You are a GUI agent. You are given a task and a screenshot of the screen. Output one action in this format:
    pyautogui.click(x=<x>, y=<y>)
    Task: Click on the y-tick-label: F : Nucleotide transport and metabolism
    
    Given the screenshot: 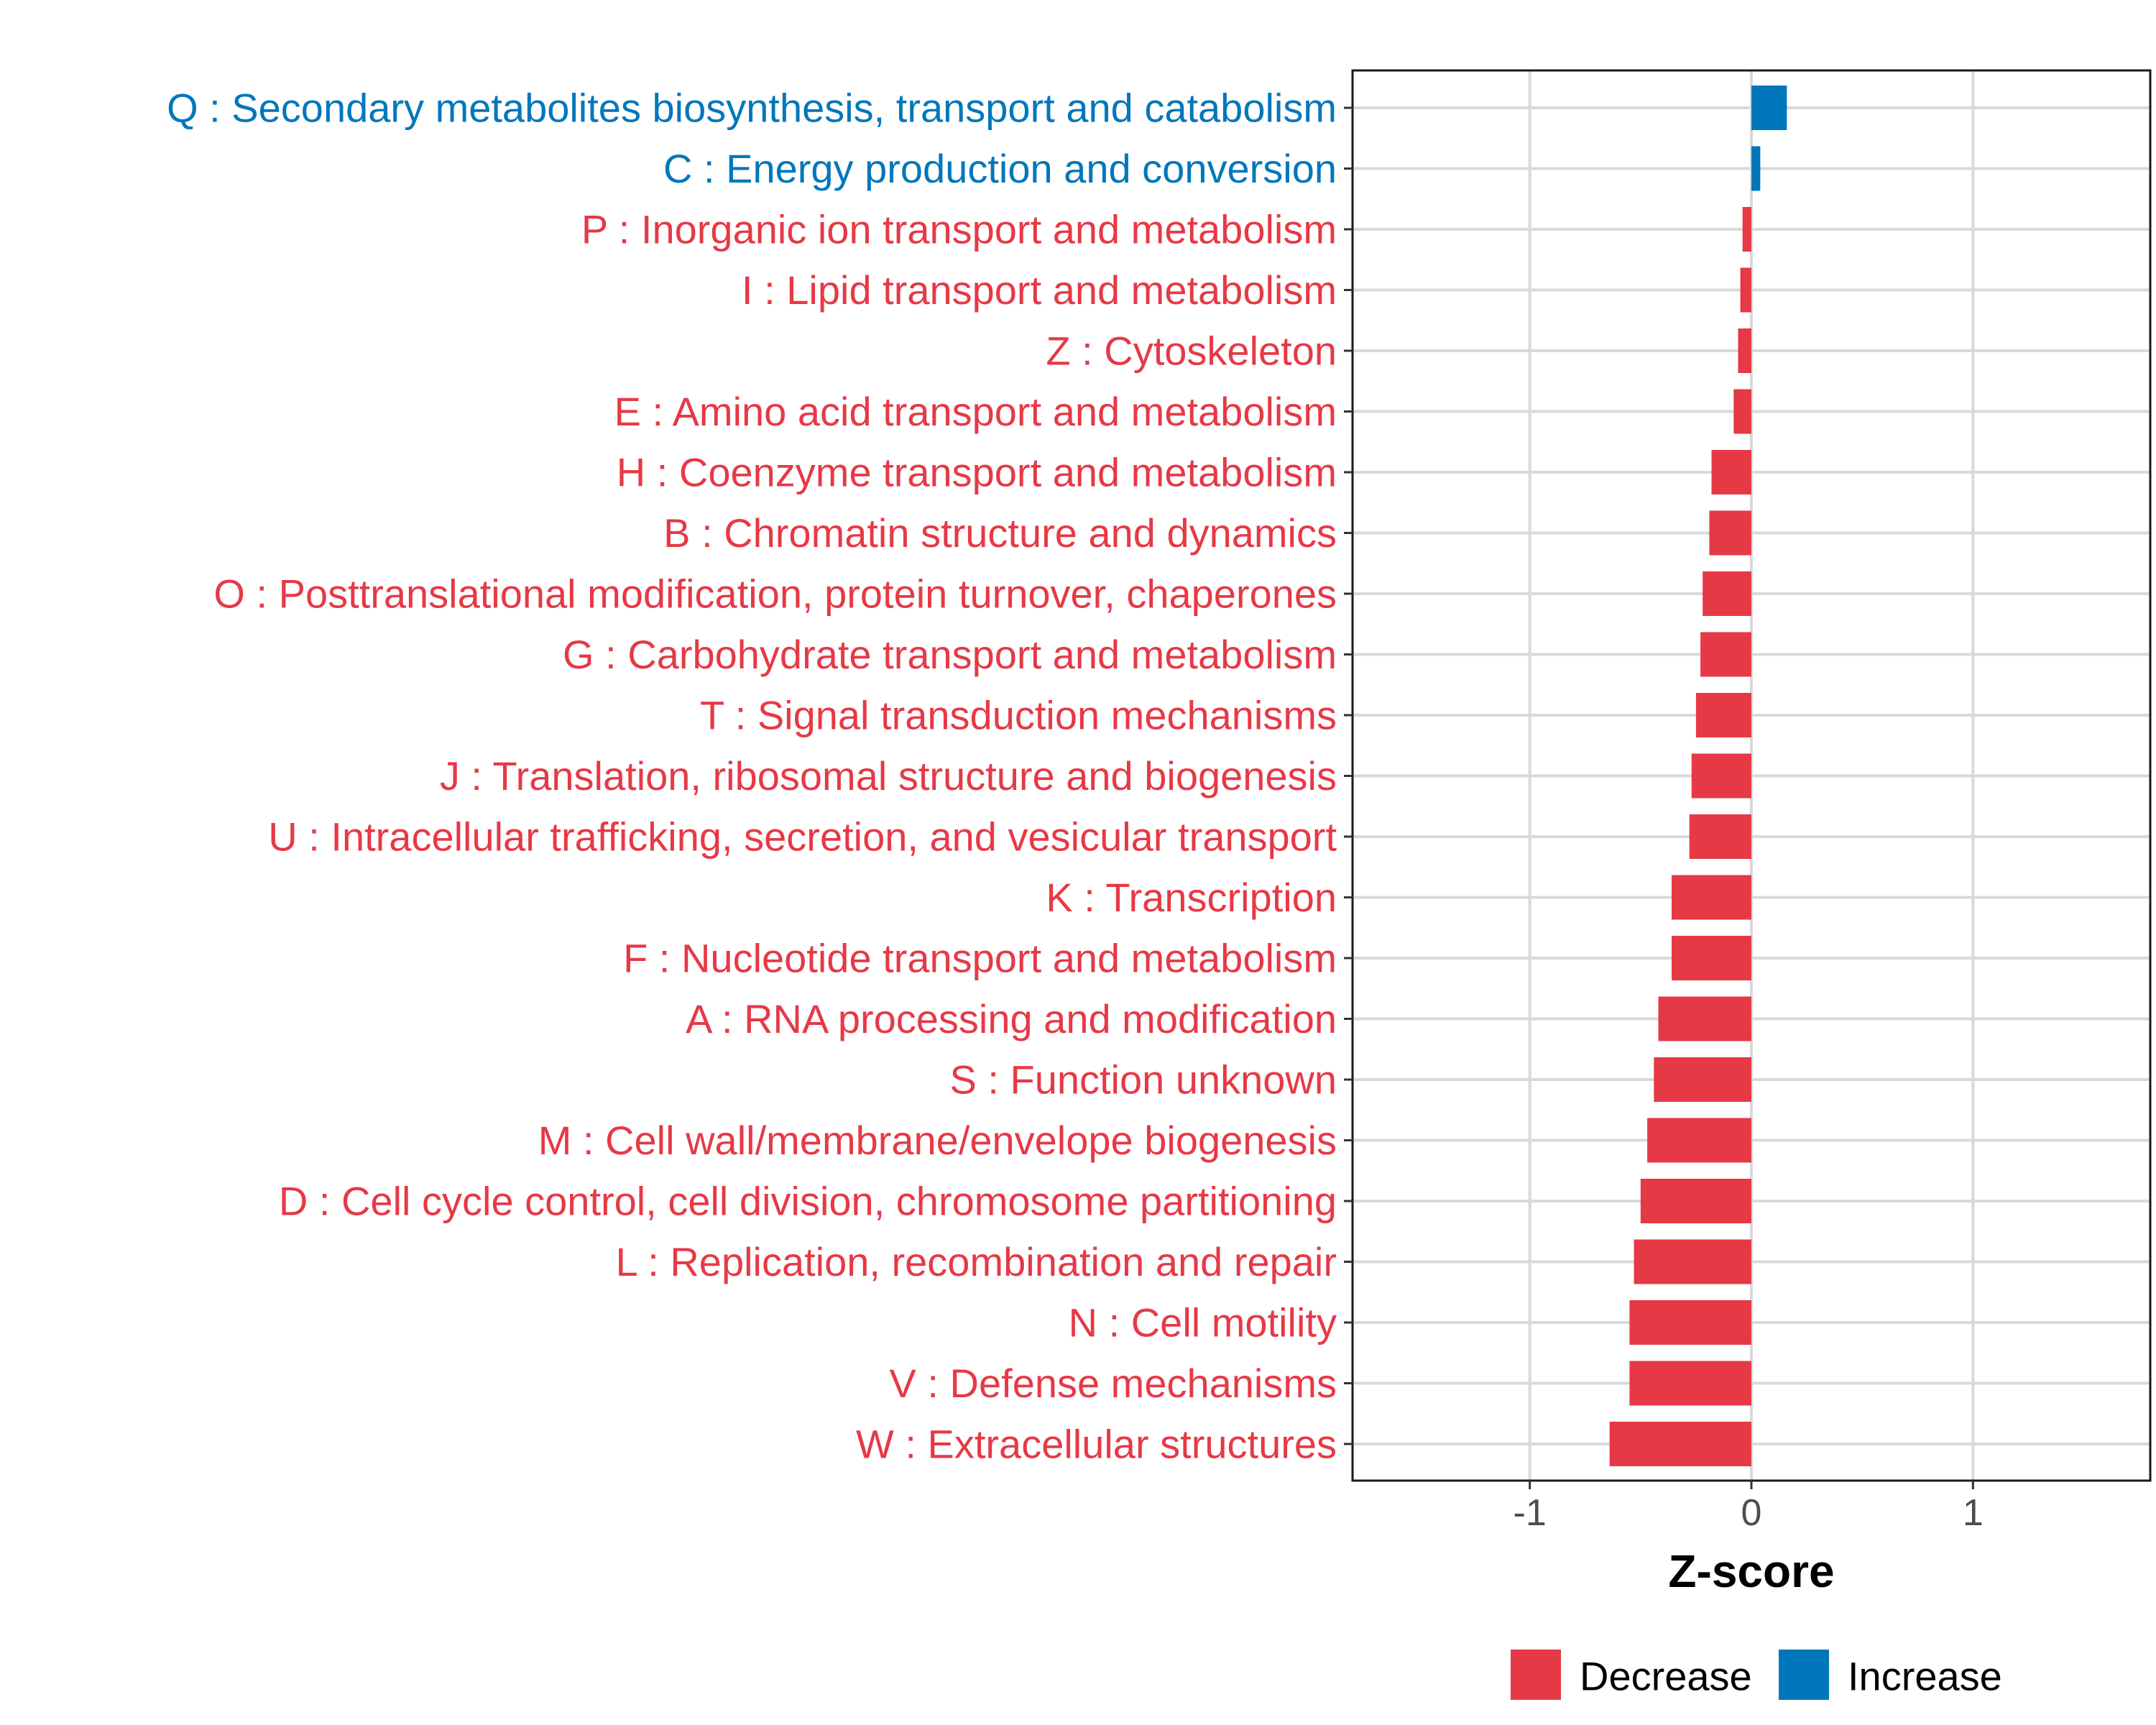 What is the action you would take?
    pyautogui.click(x=980, y=958)
    